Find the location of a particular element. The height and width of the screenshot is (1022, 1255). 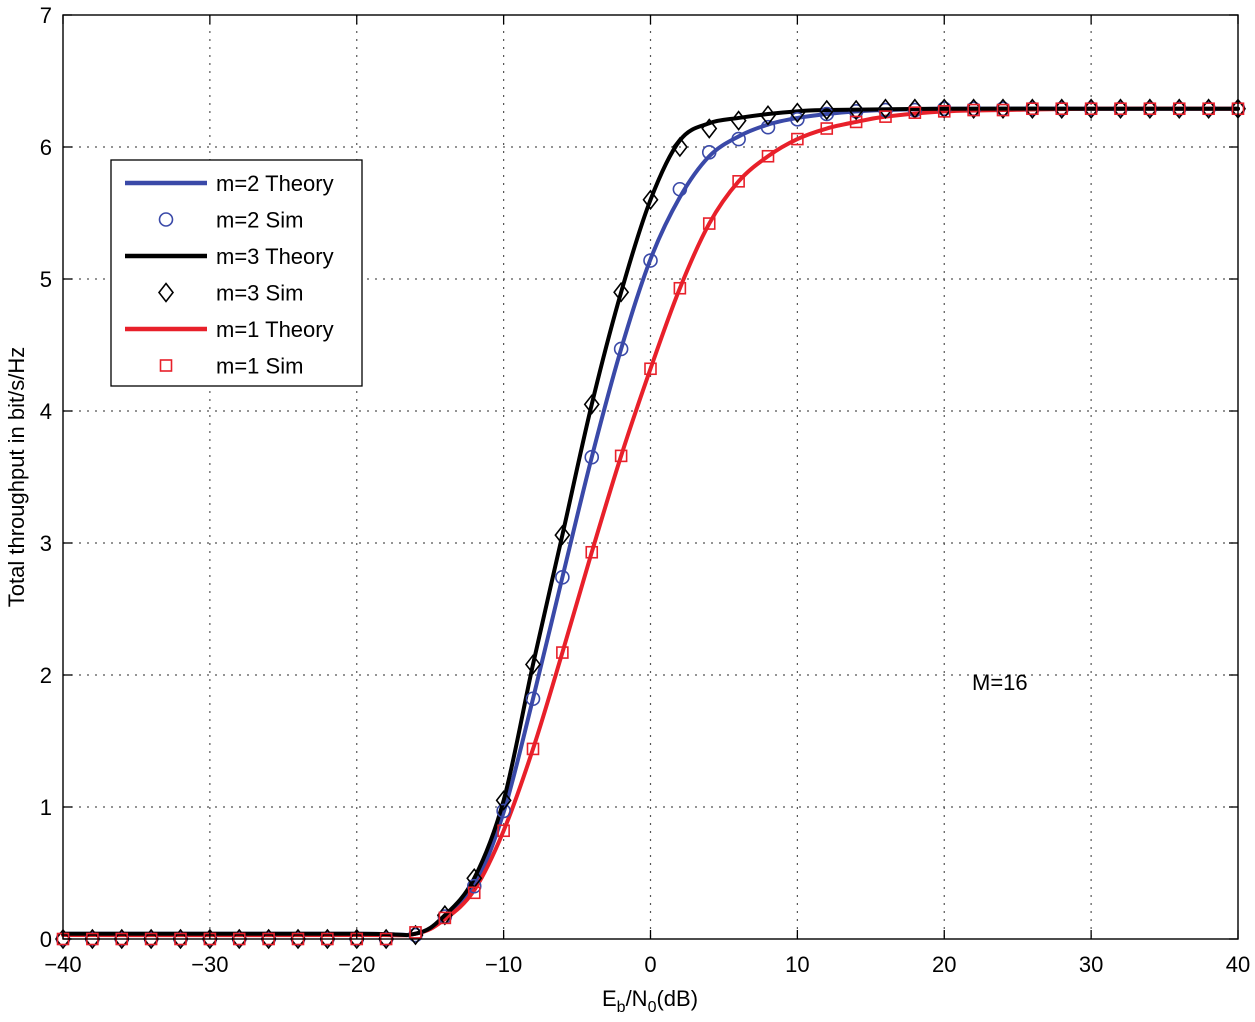

legend-label: m=2 Theory is located at coordinates (275, 183).